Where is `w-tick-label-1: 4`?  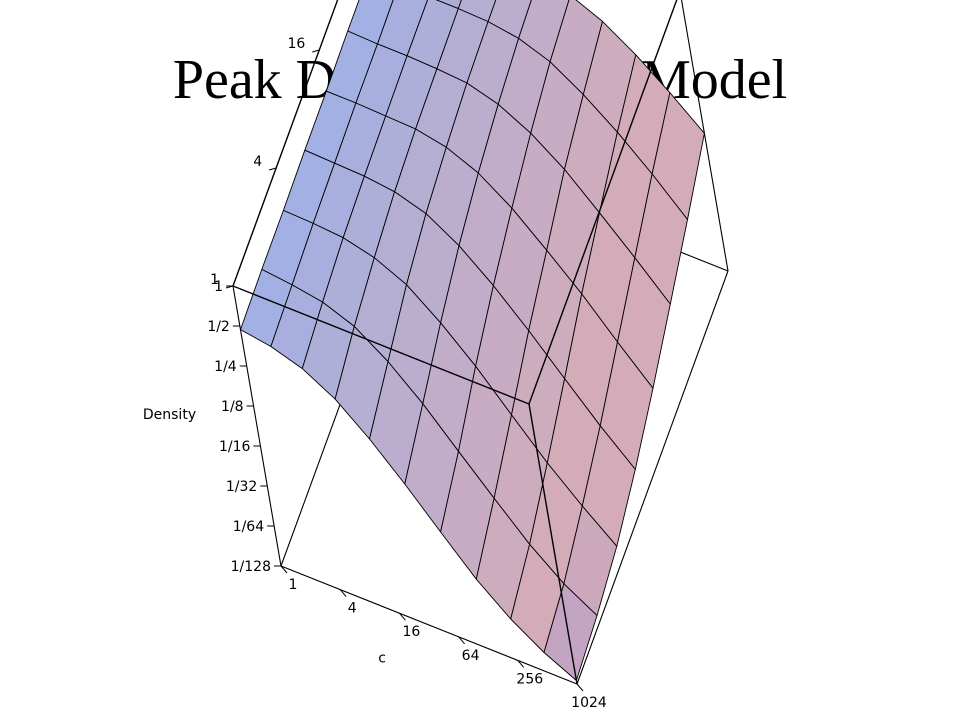
w-tick-label-1: 4 is located at coordinates (257, 162).